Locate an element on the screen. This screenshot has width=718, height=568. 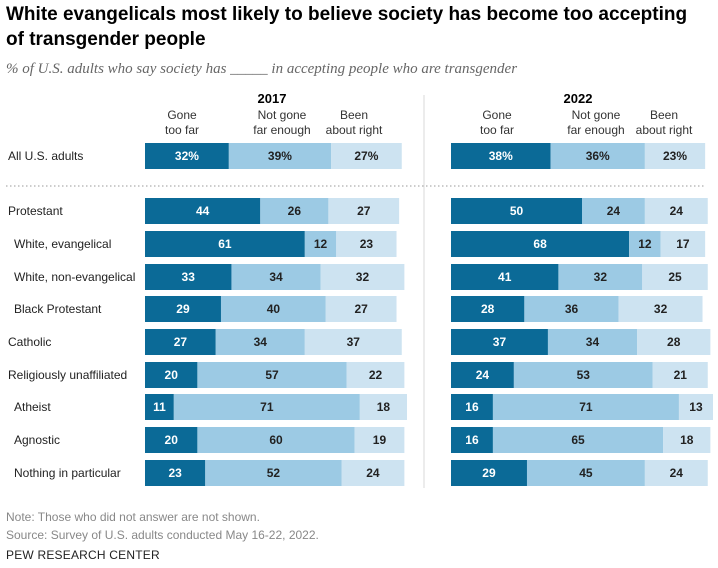
column-header: far enough is located at coordinates (281, 130).